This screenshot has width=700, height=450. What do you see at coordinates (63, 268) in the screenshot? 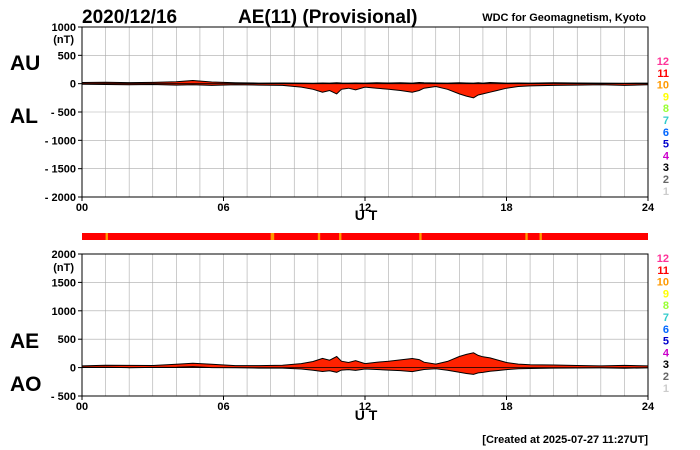
I see `unit-label-bottom: (nT)` at bounding box center [63, 268].